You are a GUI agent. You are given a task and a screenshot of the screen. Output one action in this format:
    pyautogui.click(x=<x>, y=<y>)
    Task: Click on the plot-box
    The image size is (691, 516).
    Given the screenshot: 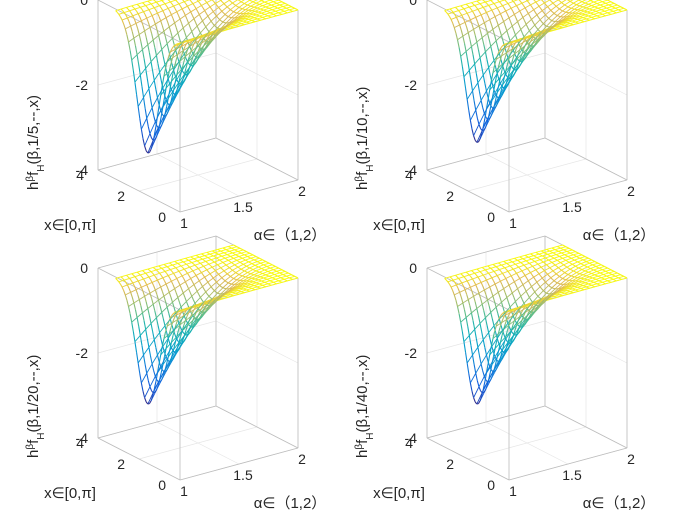 What is the action you would take?
    pyautogui.click(x=198, y=106)
    